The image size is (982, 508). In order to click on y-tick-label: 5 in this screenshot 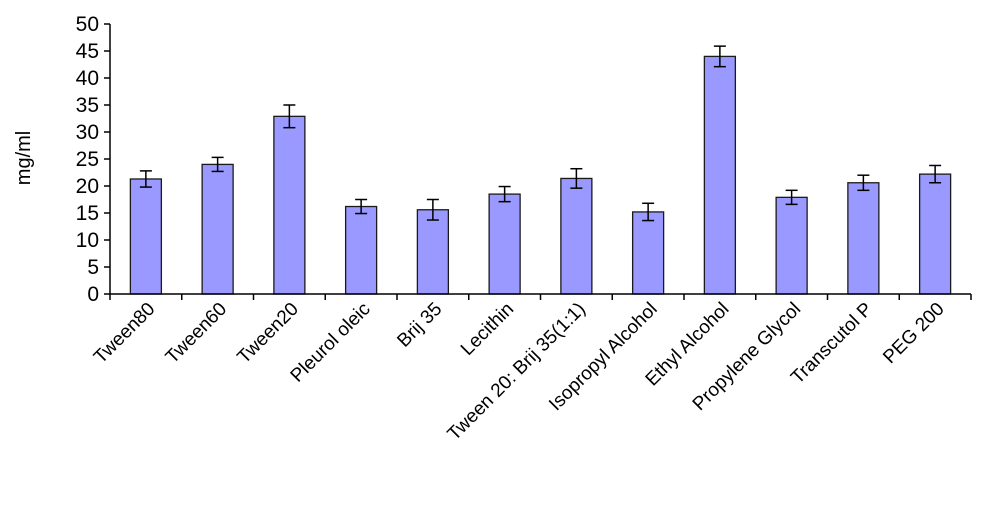, I will do `click(93, 267)`.